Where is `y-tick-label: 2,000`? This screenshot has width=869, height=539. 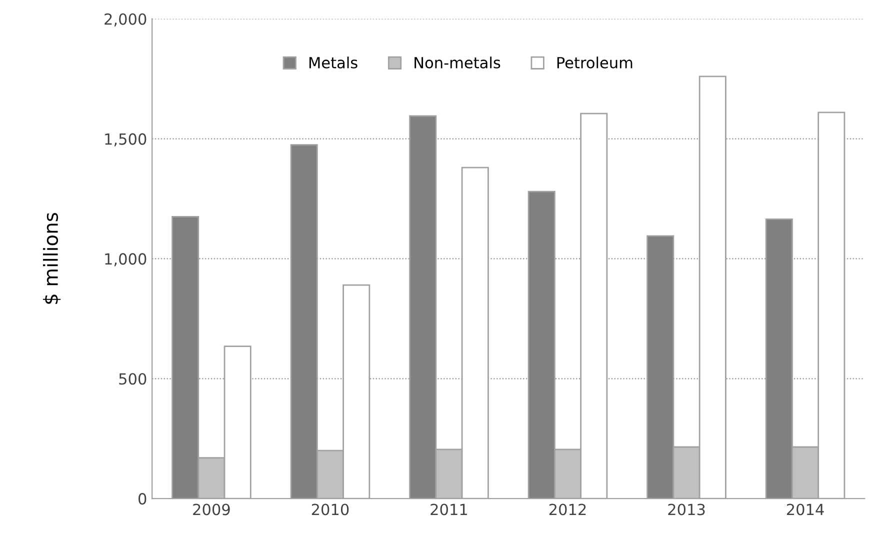
y-tick-label: 2,000 is located at coordinates (125, 19).